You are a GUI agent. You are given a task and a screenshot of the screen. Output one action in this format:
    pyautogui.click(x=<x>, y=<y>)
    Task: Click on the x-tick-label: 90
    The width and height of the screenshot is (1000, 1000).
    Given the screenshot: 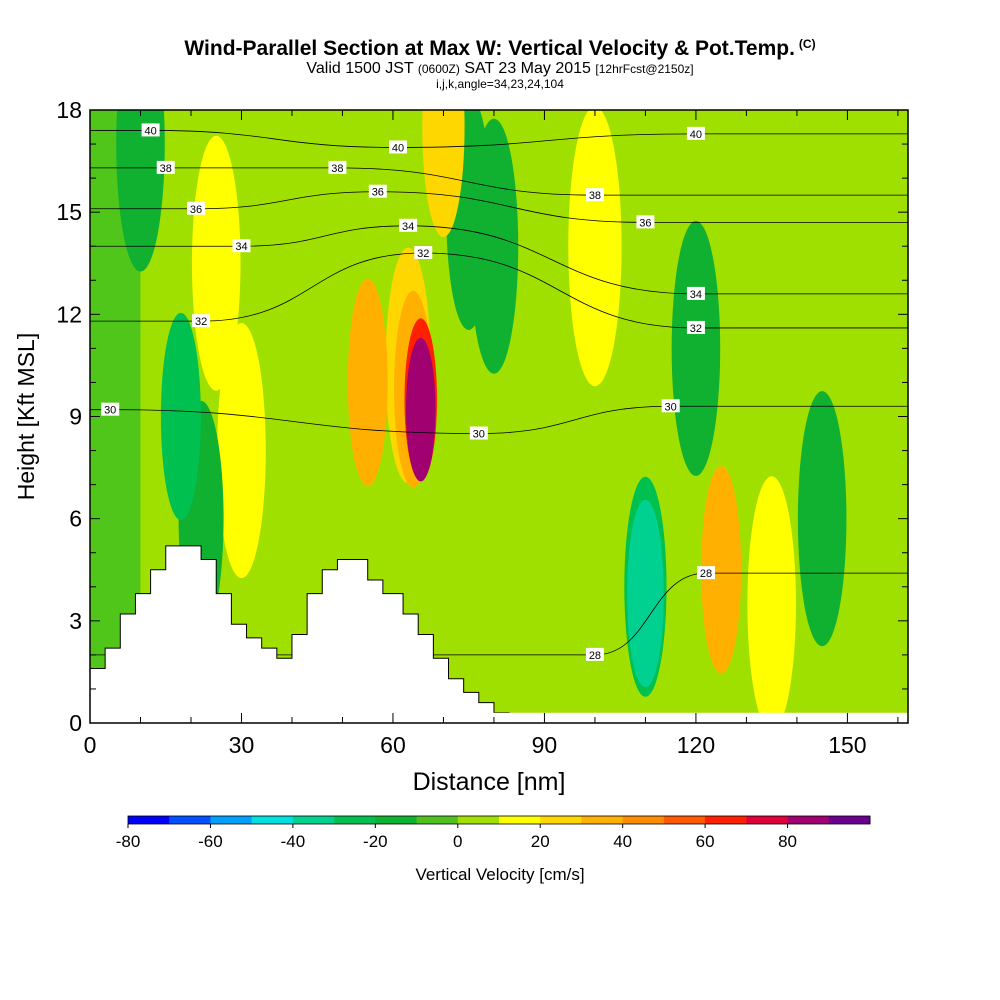 What is the action you would take?
    pyautogui.click(x=545, y=745)
    